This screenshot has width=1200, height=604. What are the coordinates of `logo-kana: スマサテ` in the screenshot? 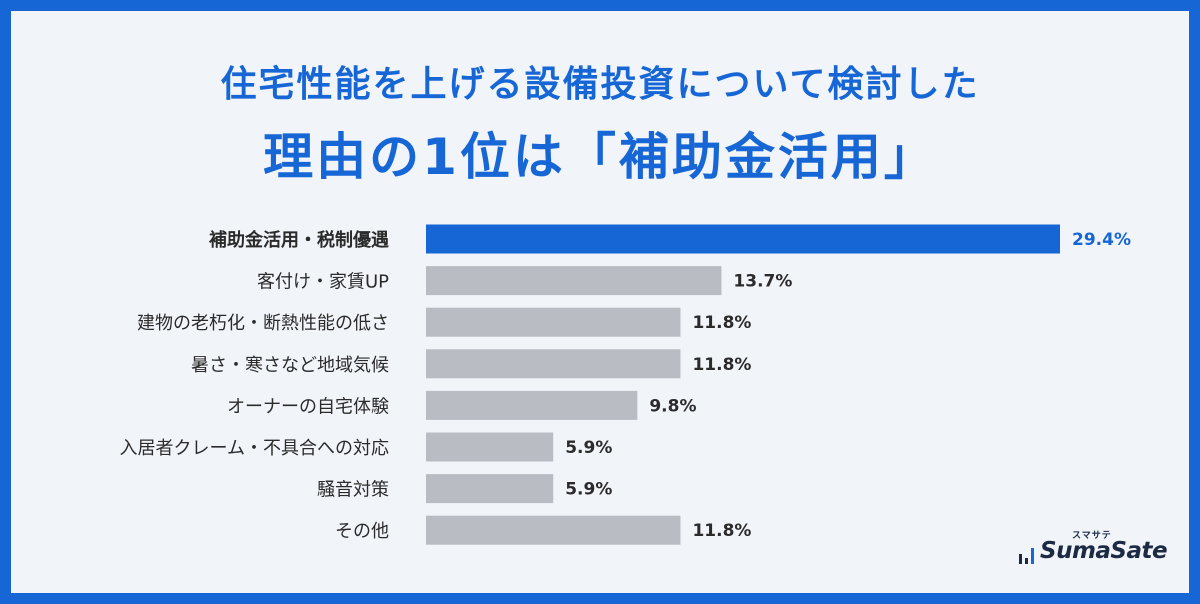 It's located at (1092, 536).